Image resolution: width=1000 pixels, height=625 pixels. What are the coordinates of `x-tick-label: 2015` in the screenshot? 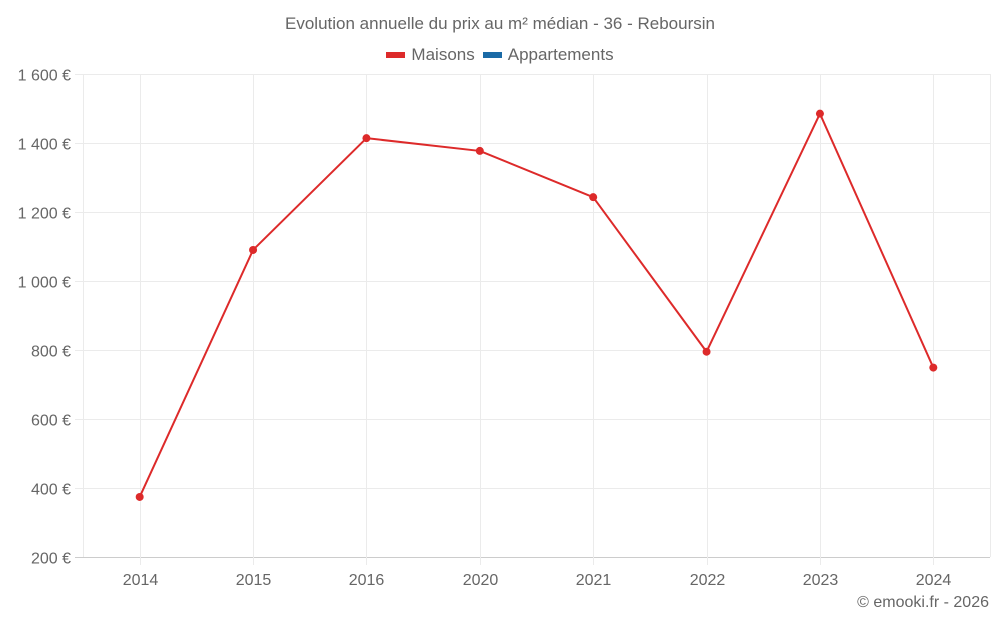 It's located at (254, 580).